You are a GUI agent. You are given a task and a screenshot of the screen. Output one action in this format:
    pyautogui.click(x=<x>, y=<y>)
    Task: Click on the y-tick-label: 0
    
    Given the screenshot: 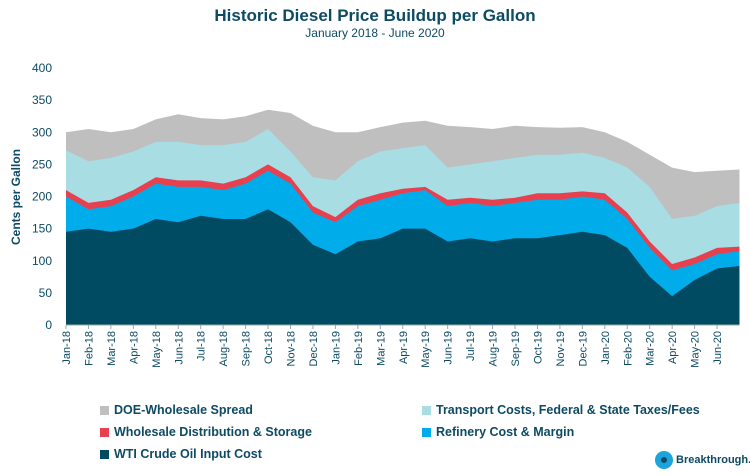 What is the action you would take?
    pyautogui.click(x=48, y=325)
    